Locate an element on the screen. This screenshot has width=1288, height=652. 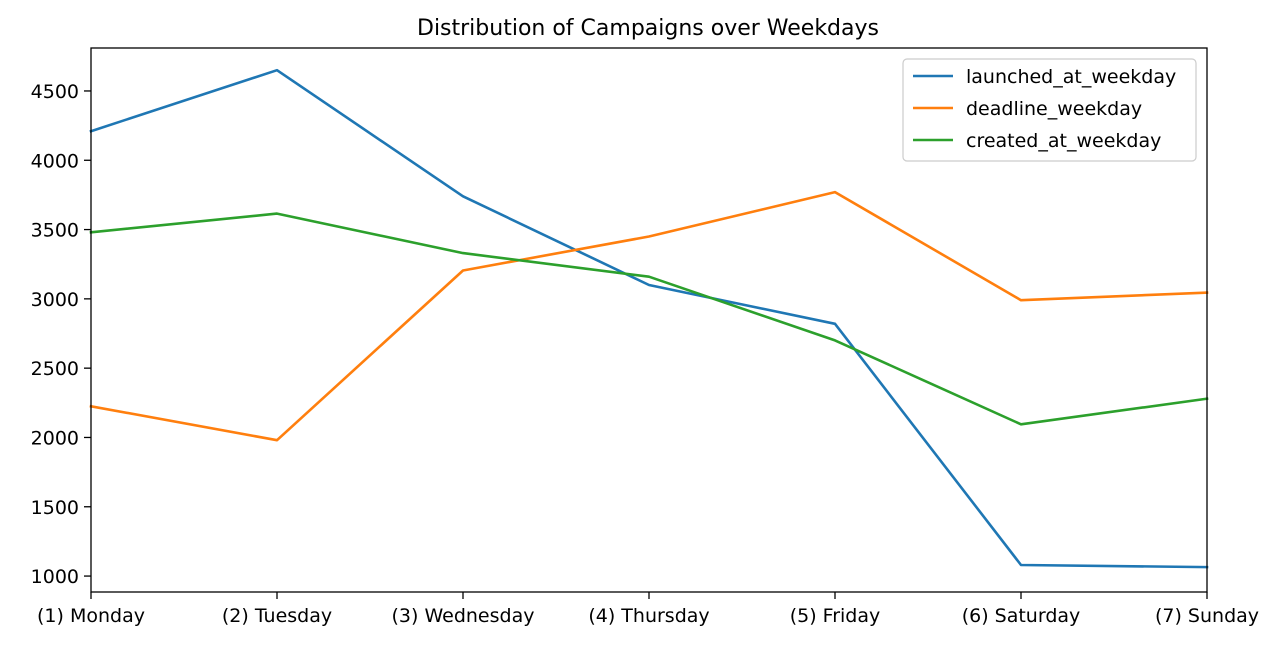
y-tick-label: 1500 is located at coordinates (55, 508).